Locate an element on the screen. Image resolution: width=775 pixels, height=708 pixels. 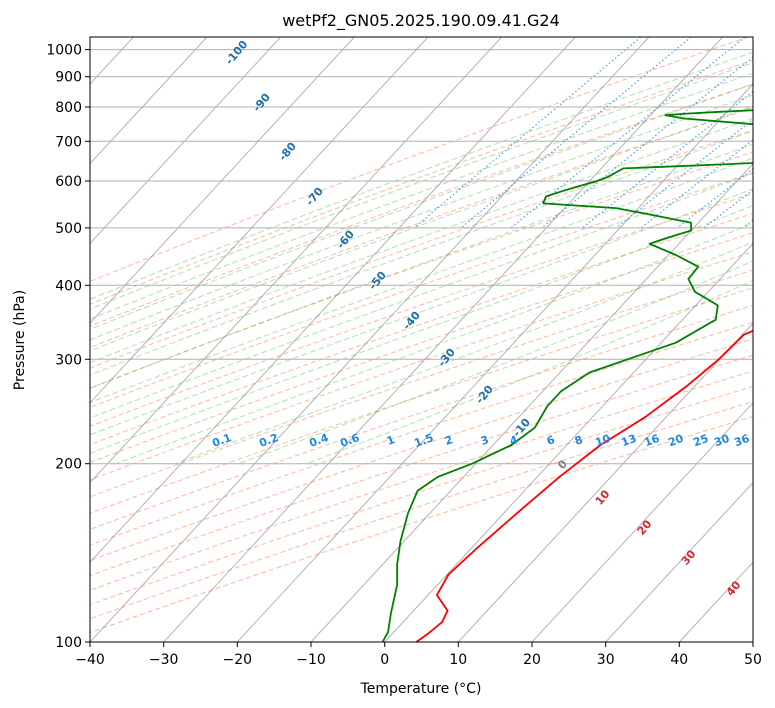
mixing-ratio-label: 1.5 is located at coordinates (423, 440).